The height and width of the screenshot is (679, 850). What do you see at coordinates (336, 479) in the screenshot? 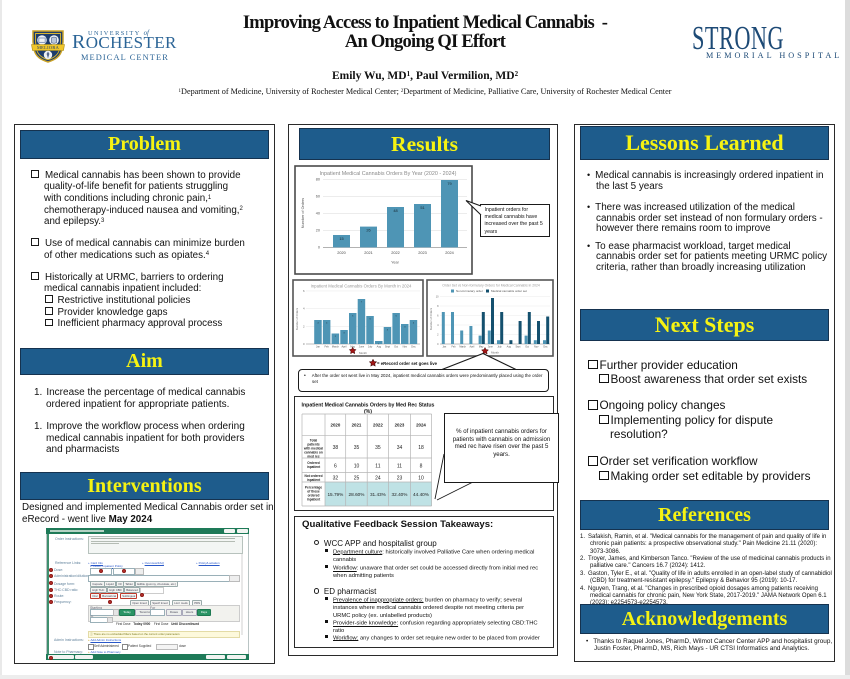
I see `svg-text: 32` at bounding box center [336, 479].